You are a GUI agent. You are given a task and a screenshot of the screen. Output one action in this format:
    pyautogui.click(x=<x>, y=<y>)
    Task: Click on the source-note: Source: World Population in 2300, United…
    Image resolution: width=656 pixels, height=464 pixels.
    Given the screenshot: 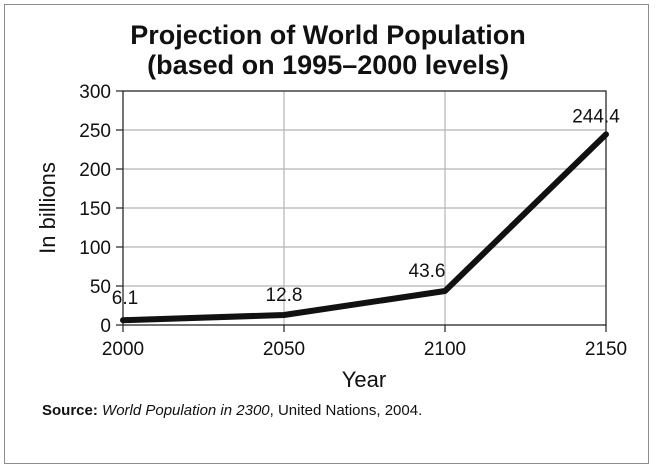 What is the action you would take?
    pyautogui.click(x=232, y=410)
    